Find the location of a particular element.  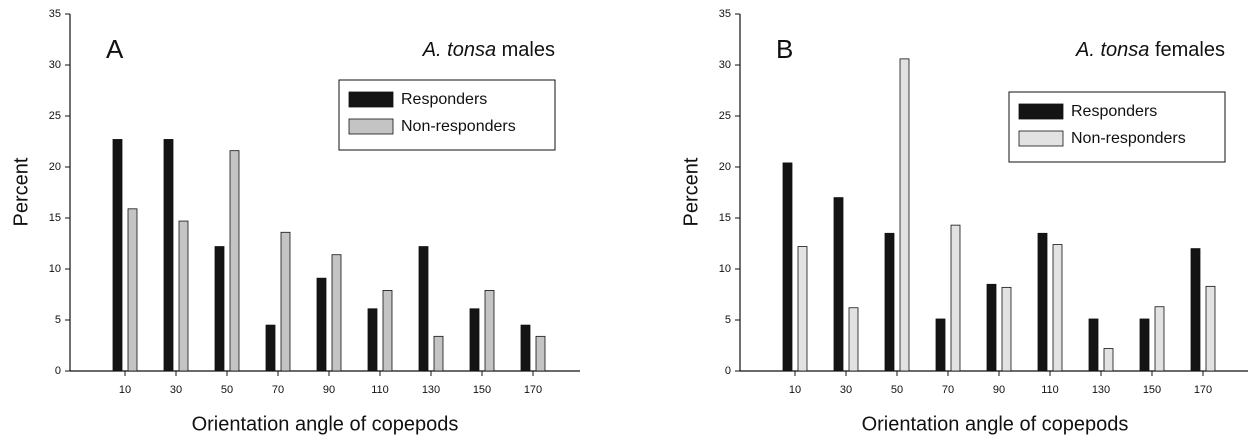

chart-title: A. tonsa males is located at coordinates (488, 50).